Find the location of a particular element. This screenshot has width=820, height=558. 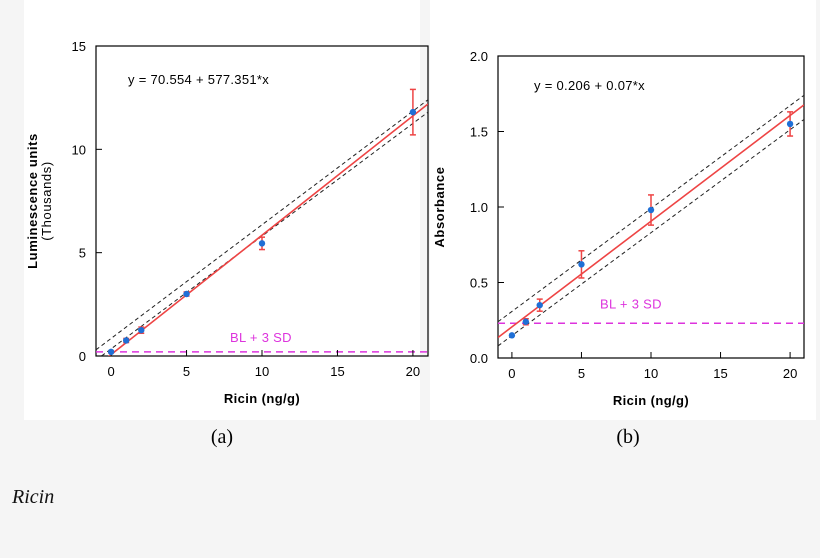

y-axis-label: Luminescence units is located at coordinates (32, 201).